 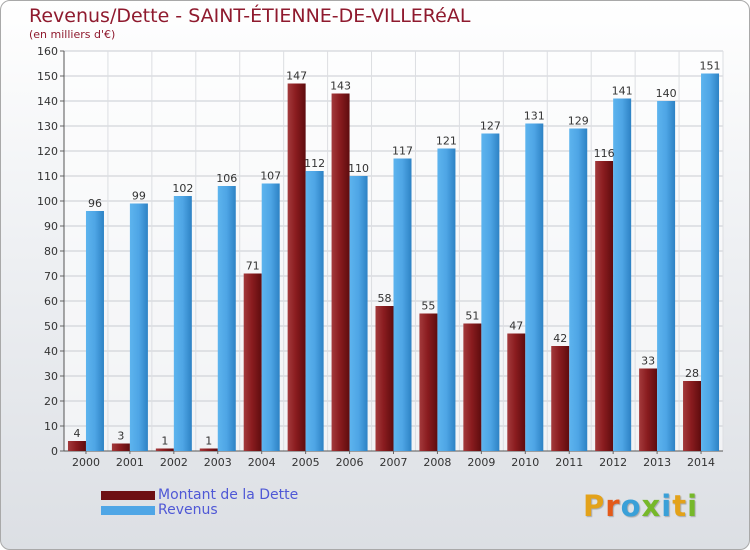 What do you see at coordinates (613, 462) in the screenshot?
I see `x-tick-label: 2012` at bounding box center [613, 462].